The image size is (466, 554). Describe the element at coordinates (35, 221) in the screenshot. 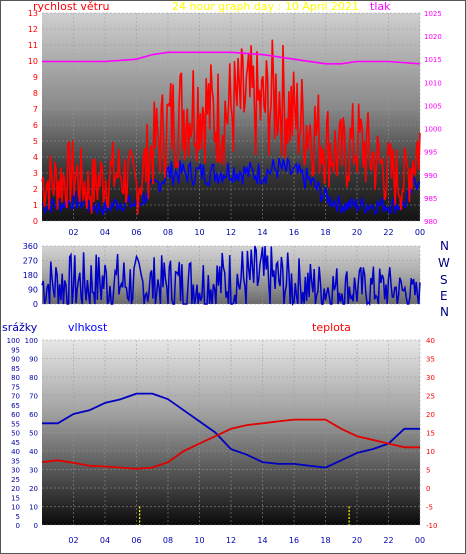

I see `wind-y-tick: 0` at that location.